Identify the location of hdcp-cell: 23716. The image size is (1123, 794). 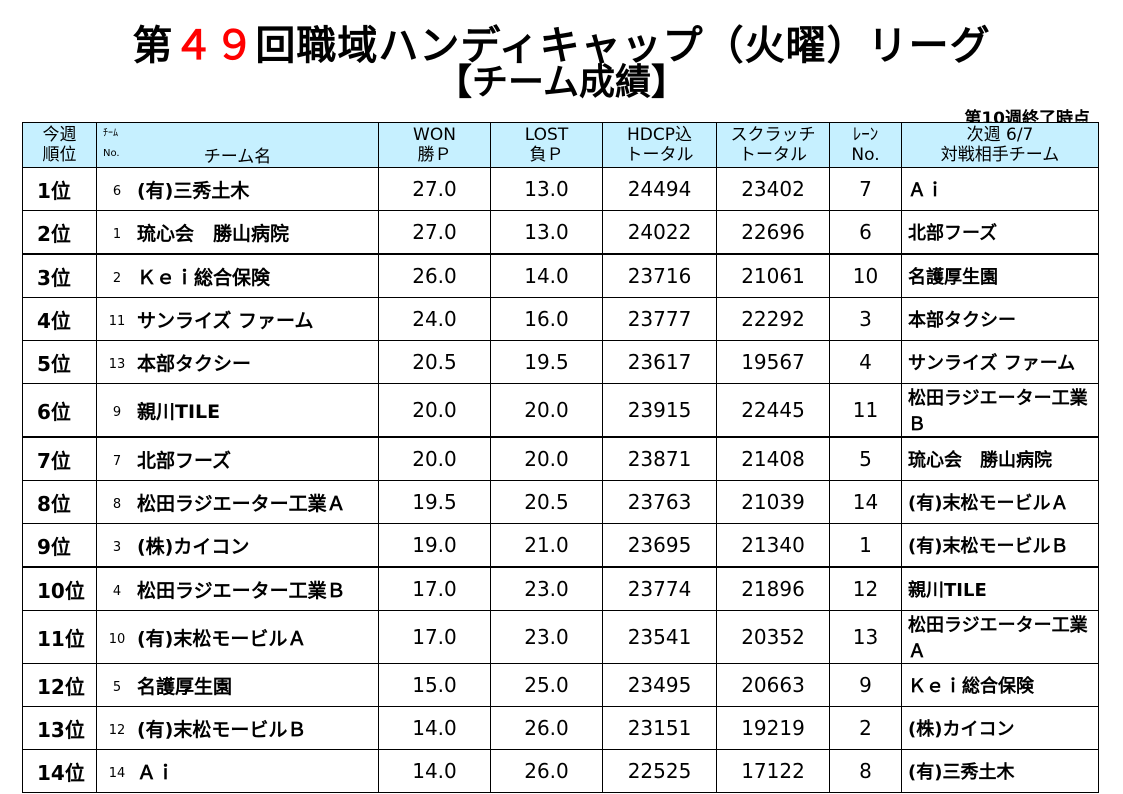
(659, 275).